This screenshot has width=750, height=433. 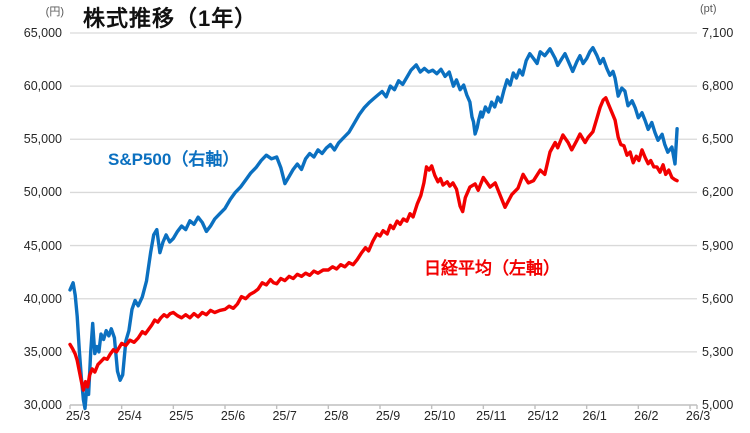 I want to click on left-axis-tick: 45,000, so click(x=42, y=245).